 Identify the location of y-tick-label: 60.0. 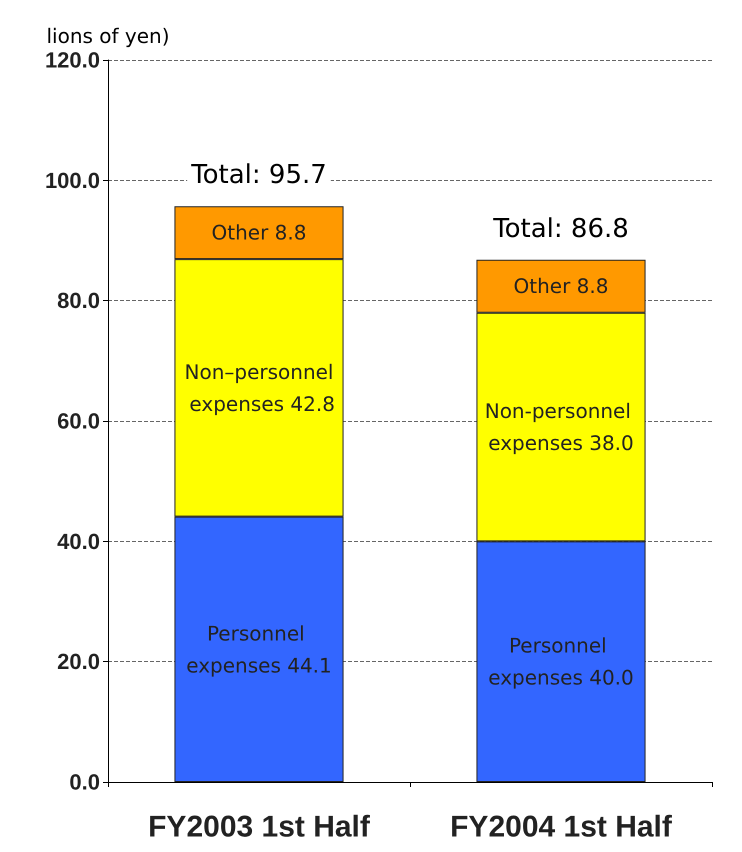
(78, 421).